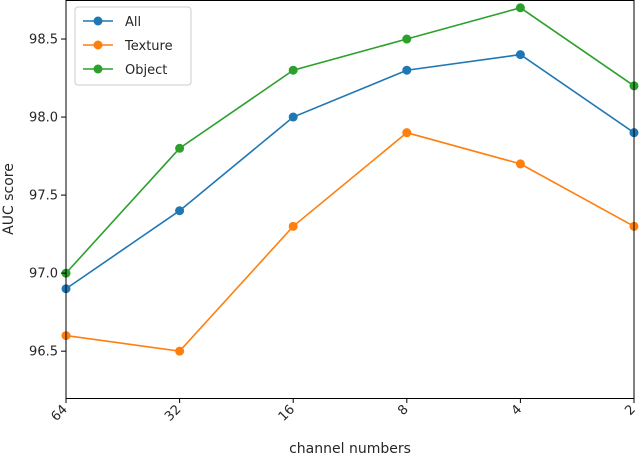 The height and width of the screenshot is (457, 640). Describe the element at coordinates (43, 352) in the screenshot. I see `y-tick-label: 96.5` at that location.